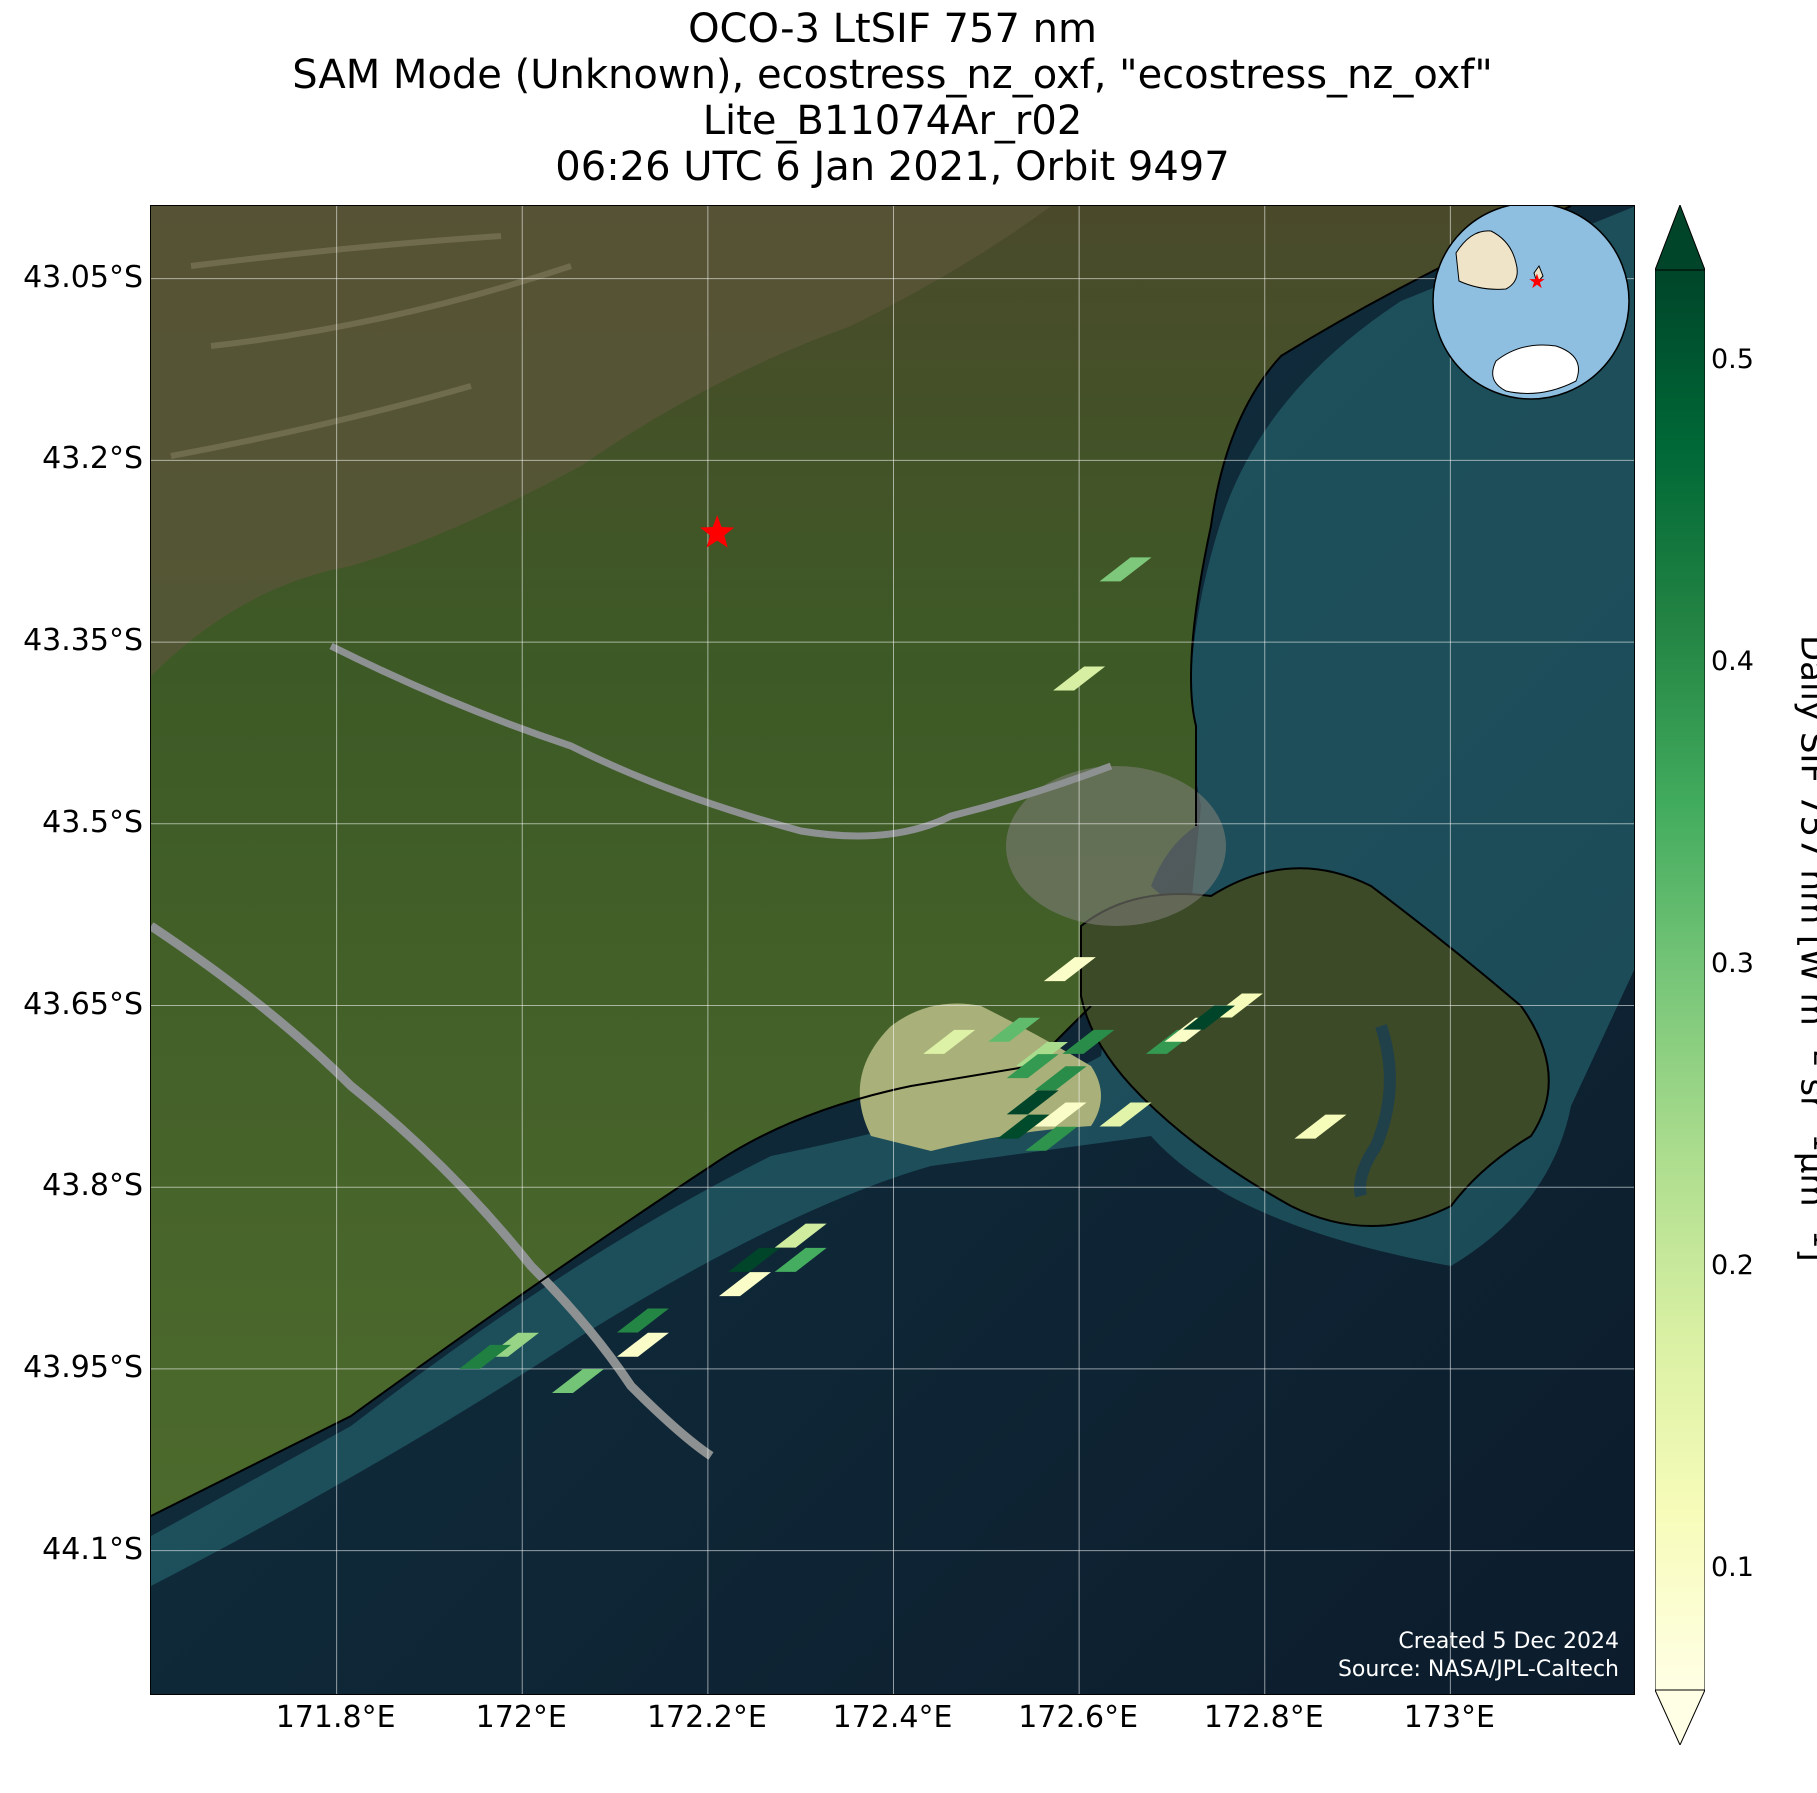 The height and width of the screenshot is (1793, 1817). What do you see at coordinates (92, 459) in the screenshot?
I see `lat-tick-label: 43.2°S` at bounding box center [92, 459].